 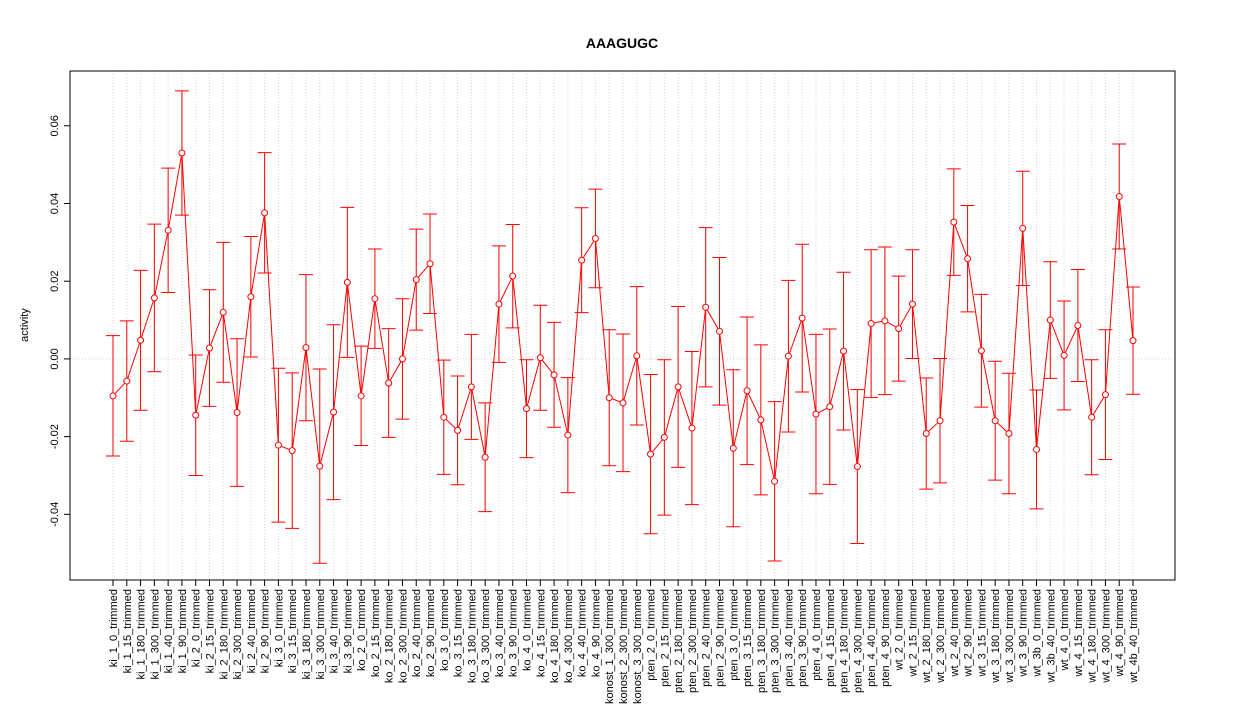 I want to click on x-tick-label: ko_2_180_trimmed, so click(x=390, y=636).